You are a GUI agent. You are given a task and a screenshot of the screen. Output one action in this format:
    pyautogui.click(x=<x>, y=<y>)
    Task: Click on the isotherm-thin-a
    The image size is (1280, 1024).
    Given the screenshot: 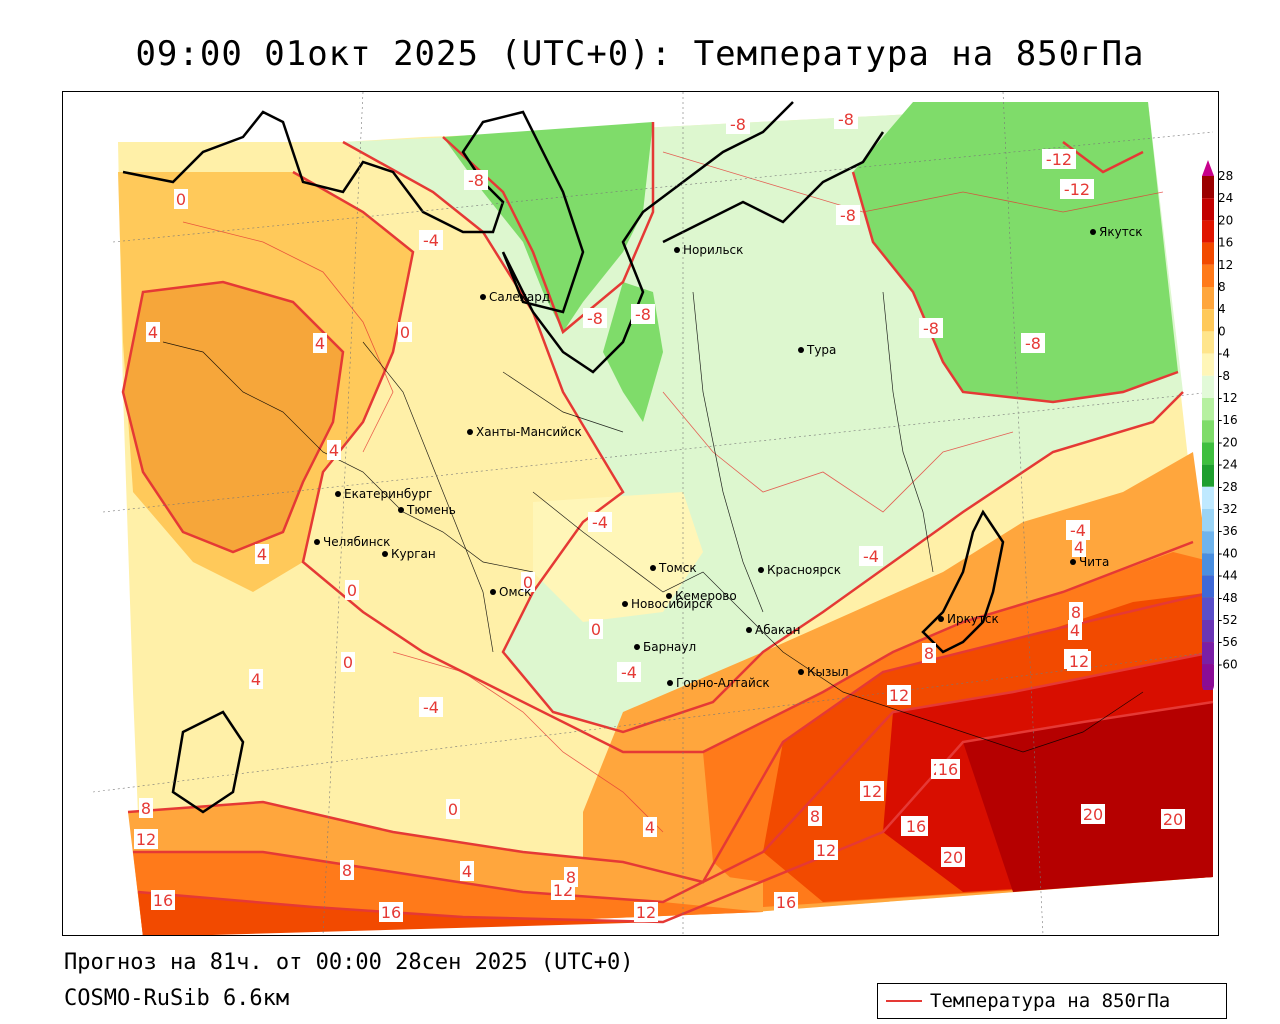 What is the action you would take?
    pyautogui.click(x=288, y=337)
    